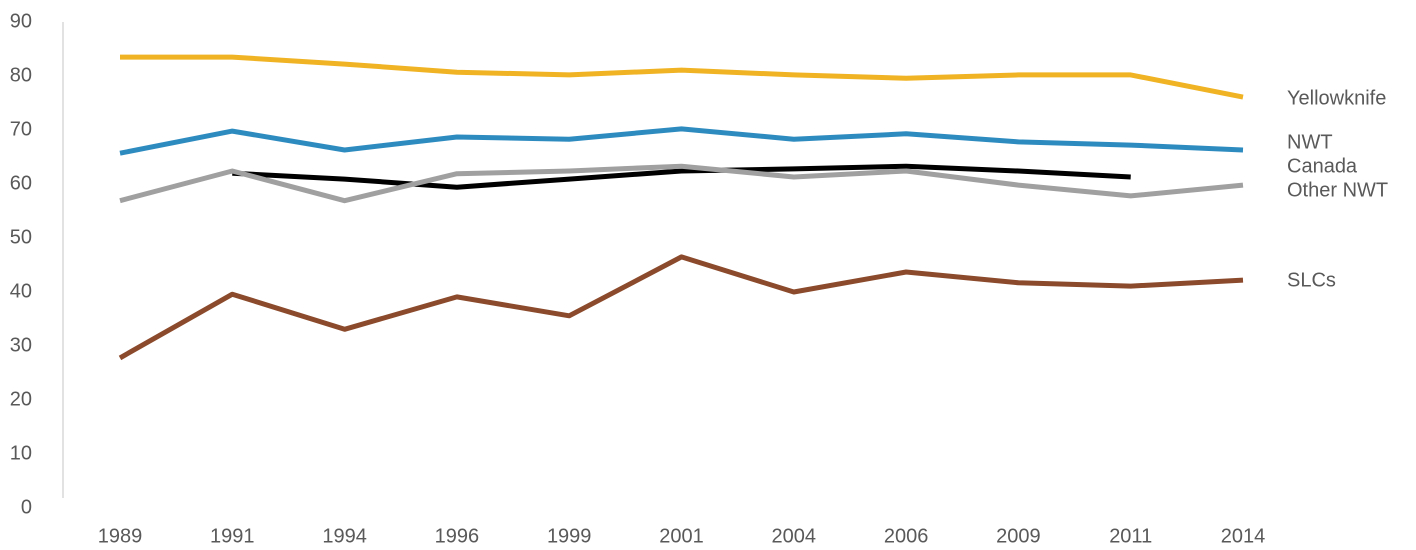  I want to click on y-tick-label: 60, so click(21, 183).